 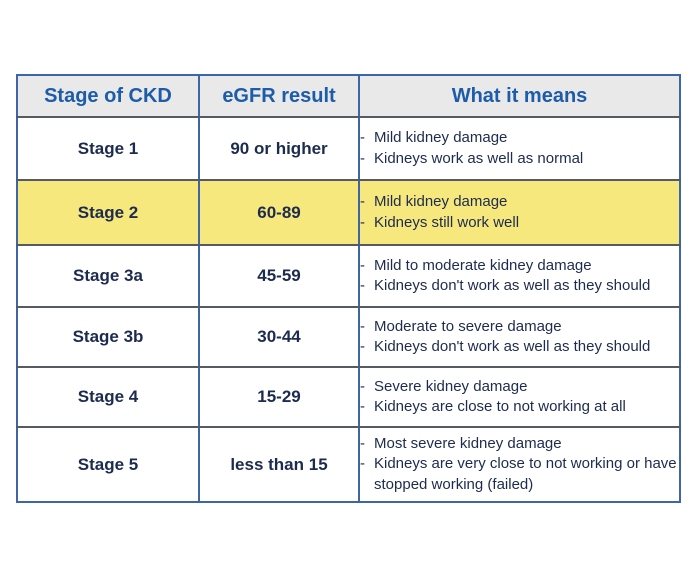 What do you see at coordinates (451, 386) in the screenshot?
I see `bullet-text: Severe kidney damage` at bounding box center [451, 386].